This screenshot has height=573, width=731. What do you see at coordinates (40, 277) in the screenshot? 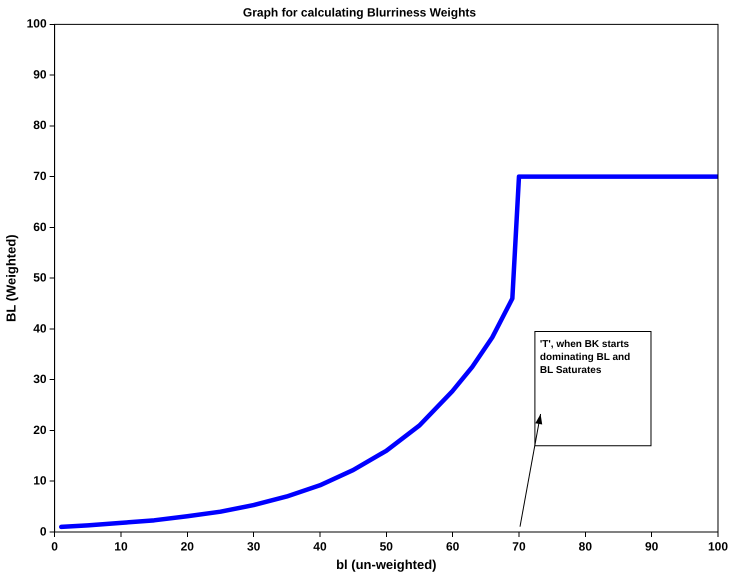
I see `y-tick-label: 50` at bounding box center [40, 277].